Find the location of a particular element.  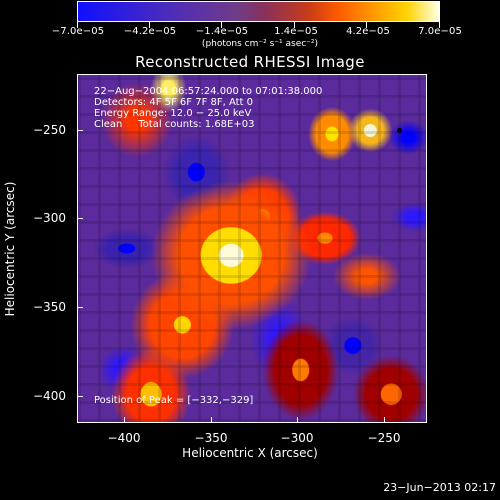

observation-time-text: 22−Aug−2004 06:57:24.000 to 07:01:38.000 is located at coordinates (208, 91).